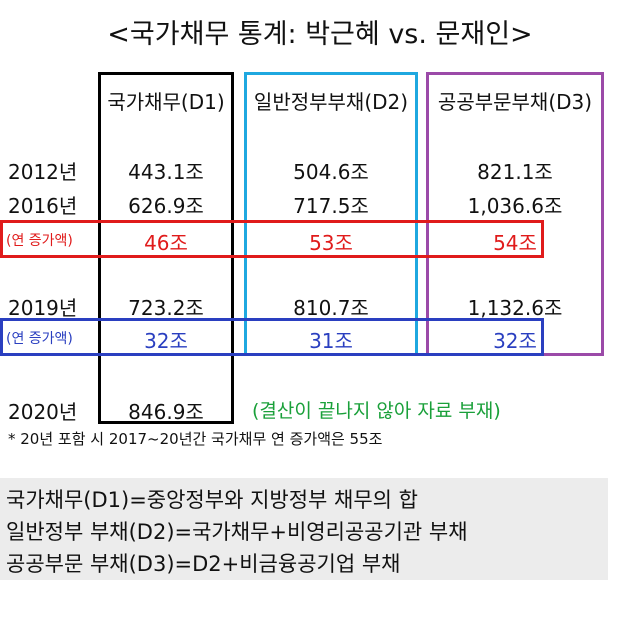 Image resolution: width=640 pixels, height=640 pixels. What do you see at coordinates (43, 412) in the screenshot?
I see `row-label-2020: 2020년` at bounding box center [43, 412].